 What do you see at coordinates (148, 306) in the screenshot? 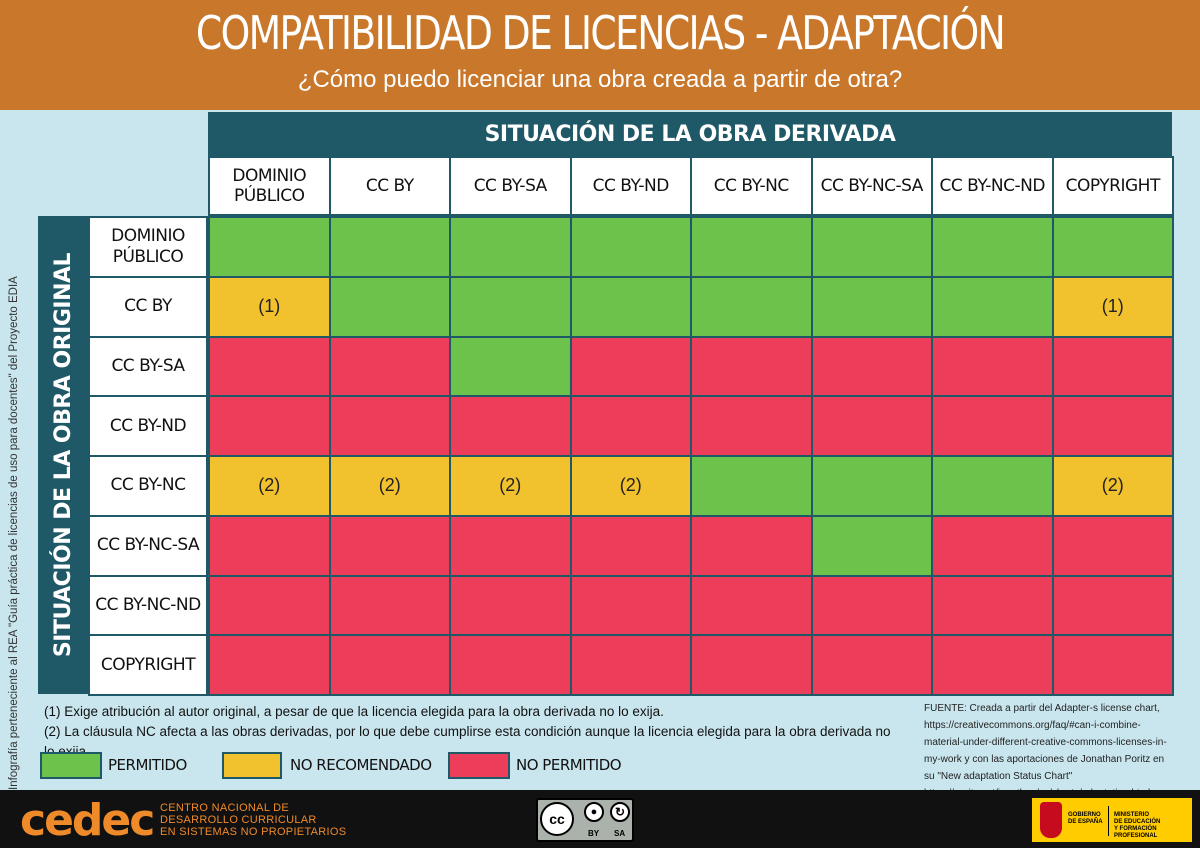
I see `row-header-cc-by: CC BY` at bounding box center [148, 306].